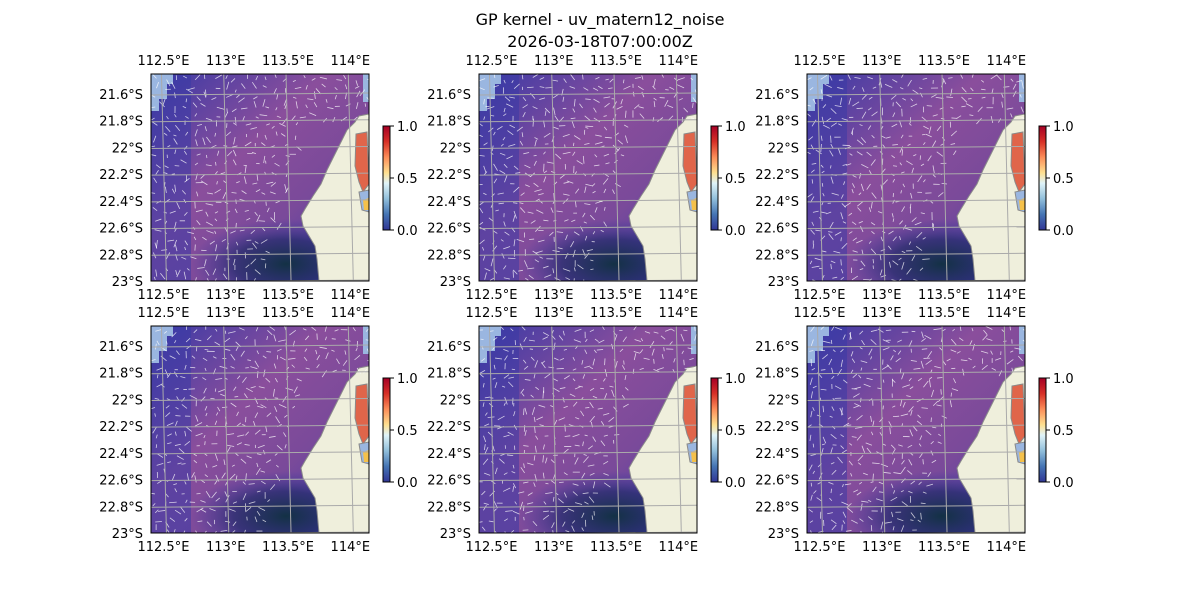  I want to click on figure-title-line1: GP kernel - uv_matern12_noise, so click(600, 20).